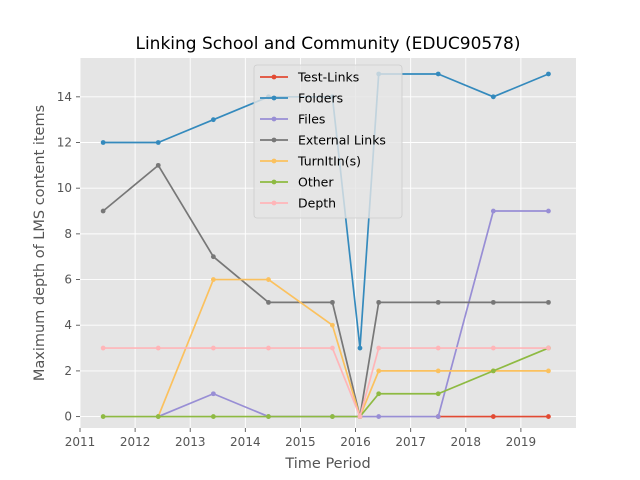  I want to click on x-tick-label: 2018, so click(466, 442).